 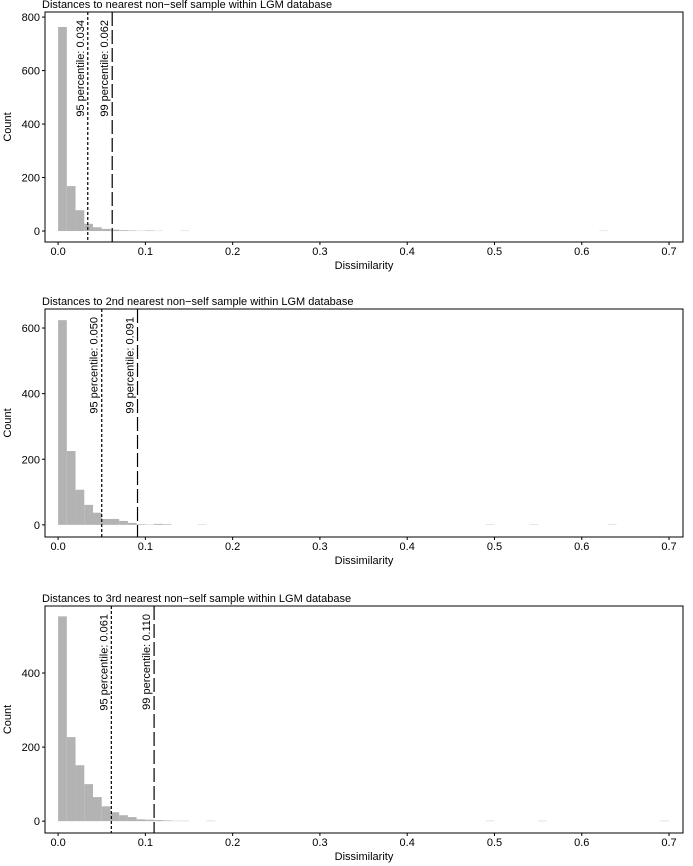 I want to click on percentile-label: 99 percentile: 0.091, so click(x=131, y=365).